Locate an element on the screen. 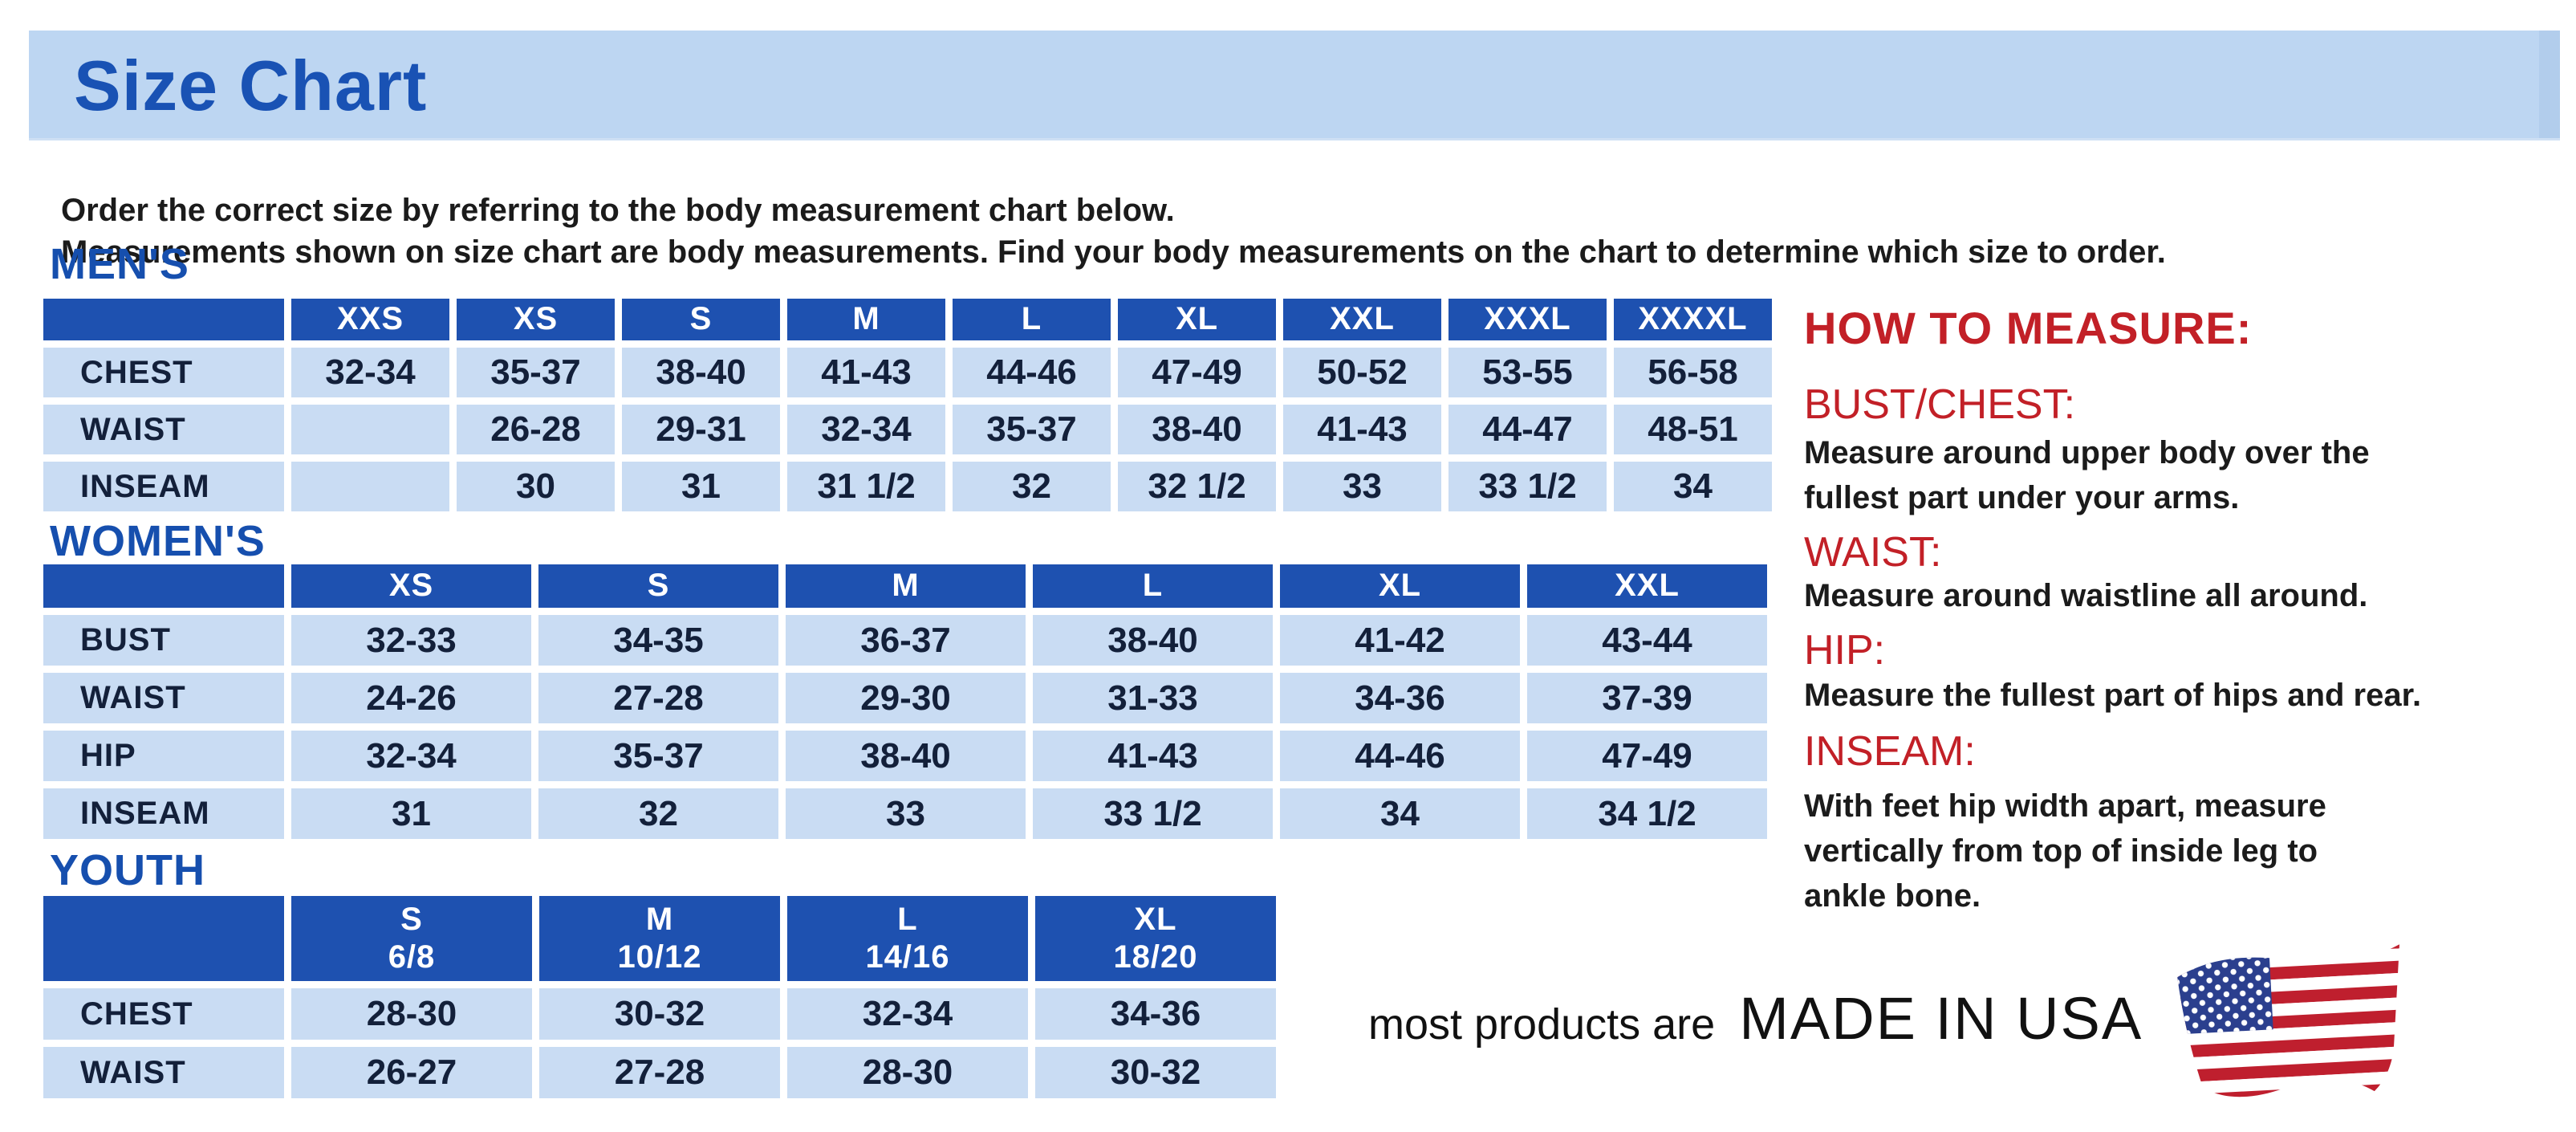  size-cell: 26-28 is located at coordinates (536, 429).